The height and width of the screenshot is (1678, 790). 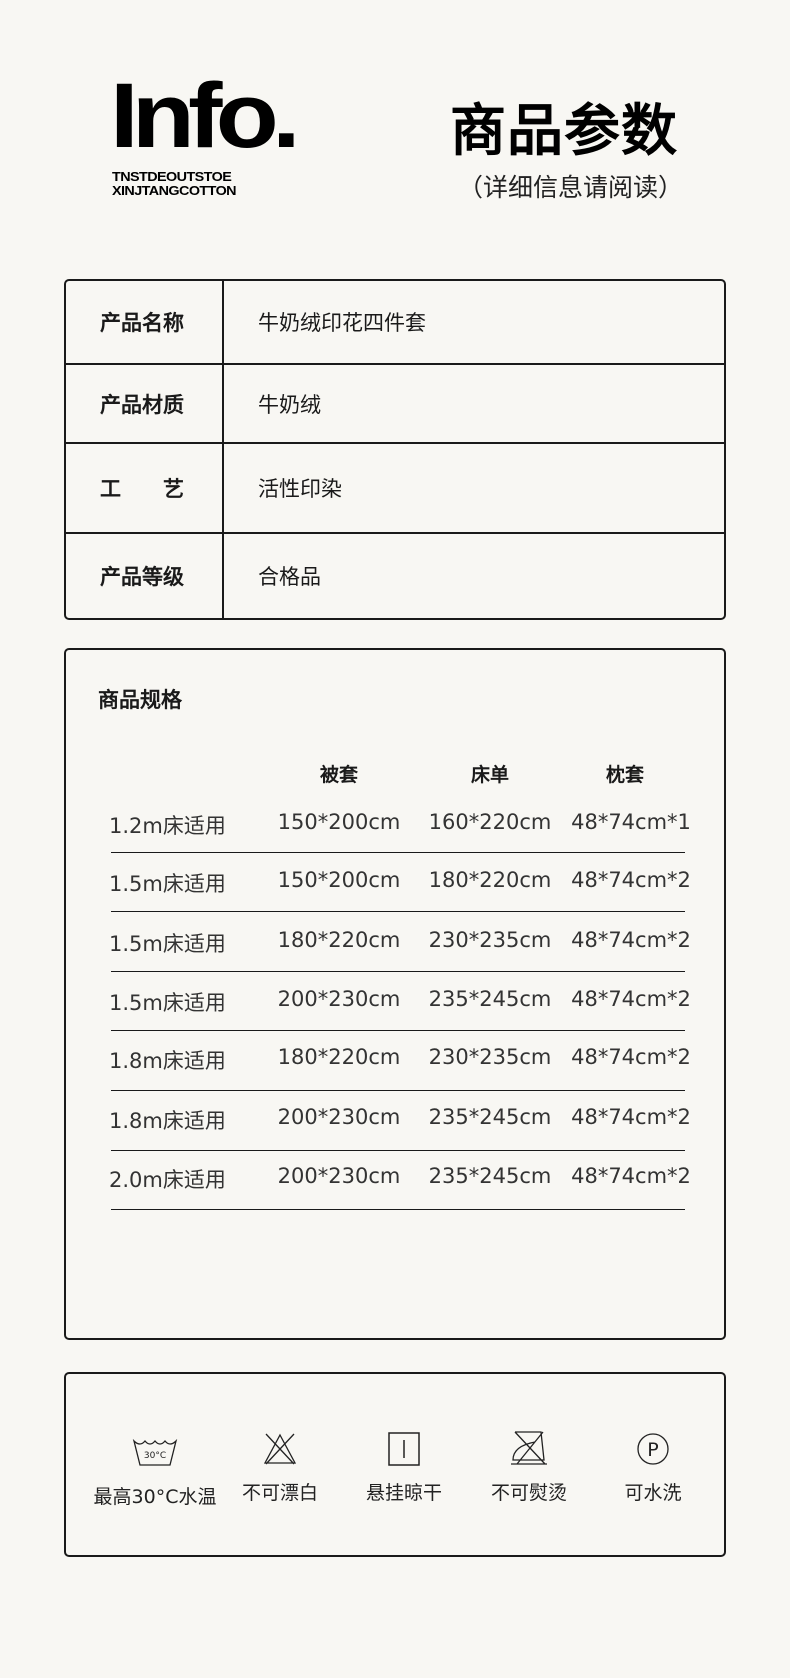 I want to click on care-item: 不可漂白, so click(x=280, y=1467).